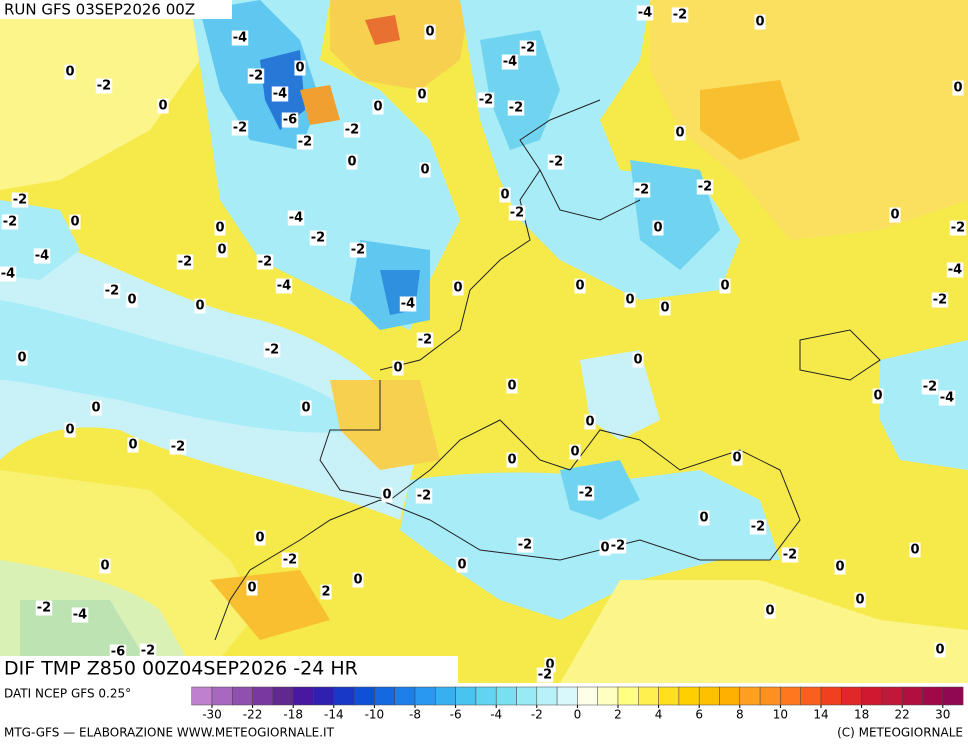 The image size is (968, 749). I want to click on contour-label: -6, so click(290, 120).